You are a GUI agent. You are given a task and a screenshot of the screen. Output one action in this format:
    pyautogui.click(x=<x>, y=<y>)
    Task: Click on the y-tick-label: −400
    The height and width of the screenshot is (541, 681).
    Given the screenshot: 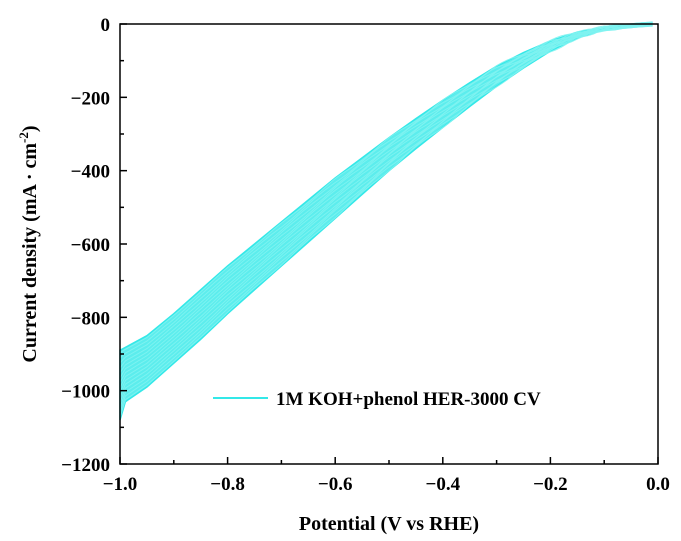 What is the action you would take?
    pyautogui.click(x=90, y=172)
    